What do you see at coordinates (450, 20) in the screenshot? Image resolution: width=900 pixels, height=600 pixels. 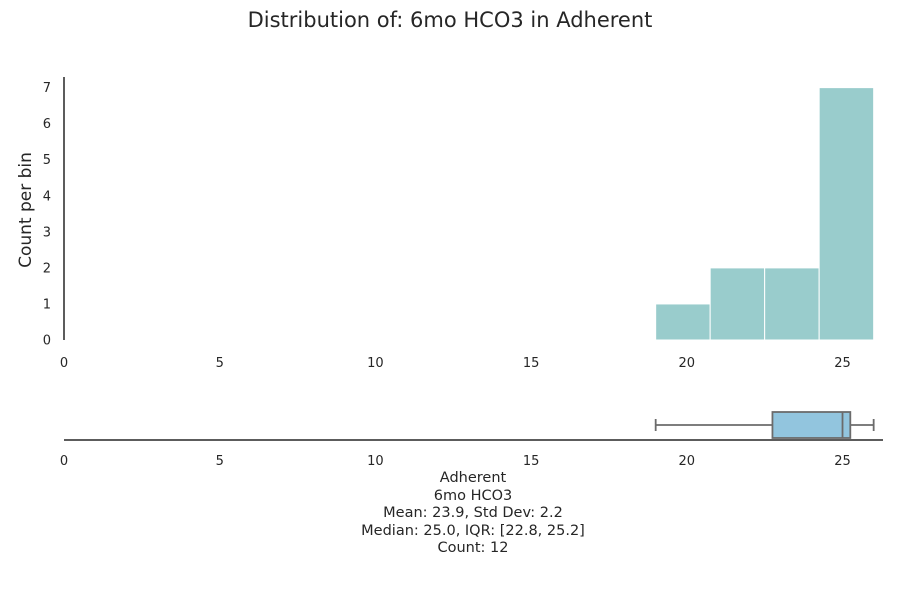 I see `chart-title: Distribution of: 6mo HCO3 in Adherent` at bounding box center [450, 20].